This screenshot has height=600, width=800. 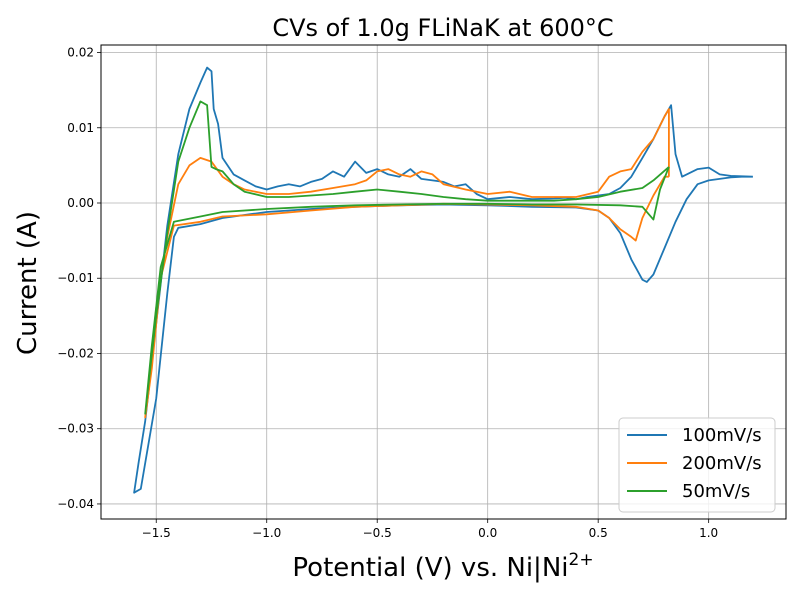 I want to click on legend-entry: 200mV/s, so click(x=694, y=463).